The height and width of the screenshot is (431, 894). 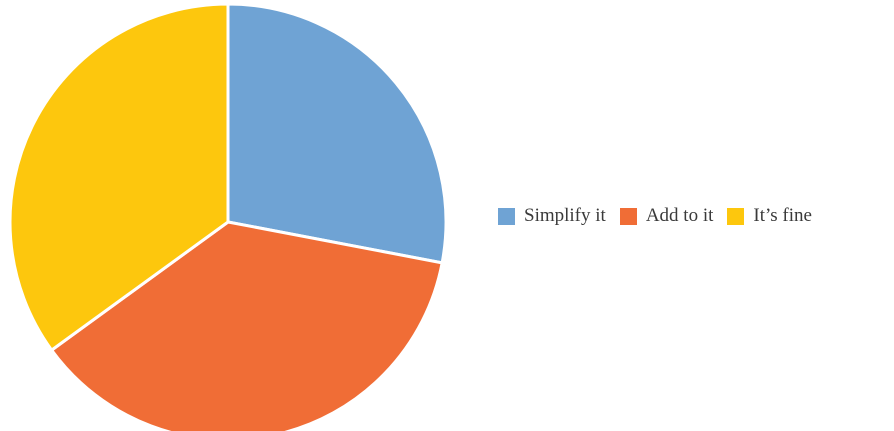 I want to click on legend-label-add-to-it: Add to it, so click(x=679, y=215).